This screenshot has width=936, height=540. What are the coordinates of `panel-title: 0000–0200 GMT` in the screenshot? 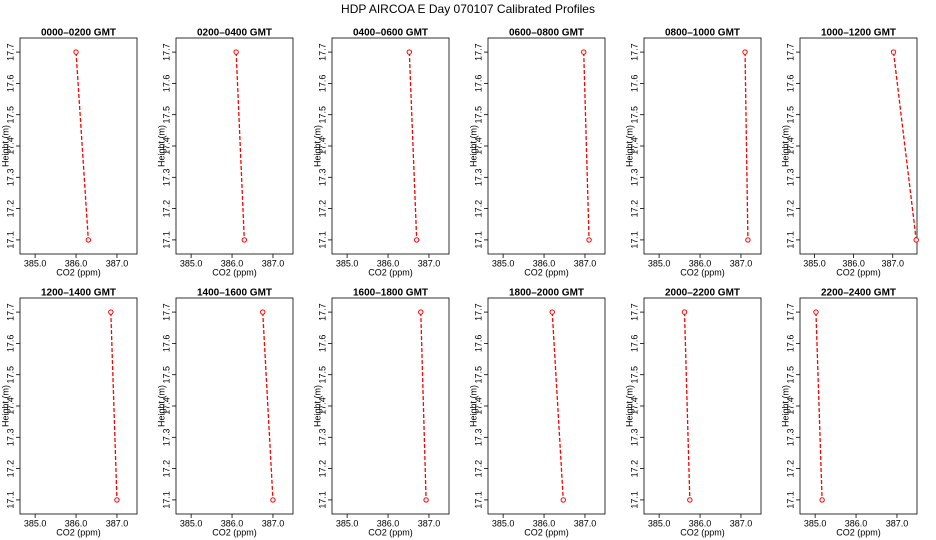 It's located at (78, 33).